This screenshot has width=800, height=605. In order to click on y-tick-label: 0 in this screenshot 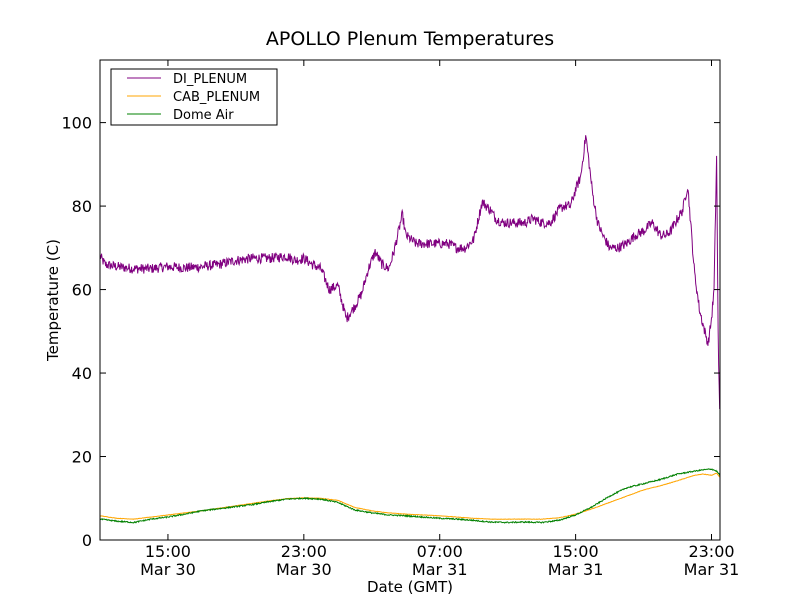, I will do `click(87, 540)`.